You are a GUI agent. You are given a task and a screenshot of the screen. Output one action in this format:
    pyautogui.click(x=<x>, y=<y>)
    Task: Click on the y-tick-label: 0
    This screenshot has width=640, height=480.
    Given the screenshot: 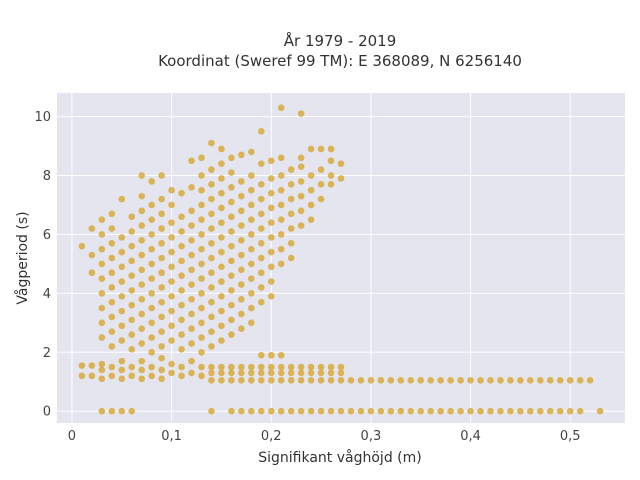 What is the action you would take?
    pyautogui.click(x=47, y=412)
    